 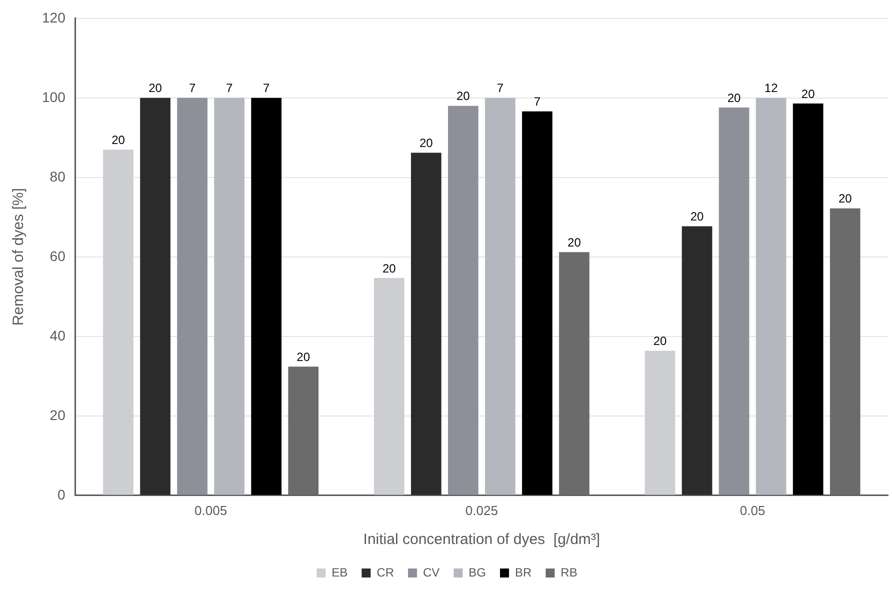 I want to click on annotation: 12, so click(x=771, y=88).